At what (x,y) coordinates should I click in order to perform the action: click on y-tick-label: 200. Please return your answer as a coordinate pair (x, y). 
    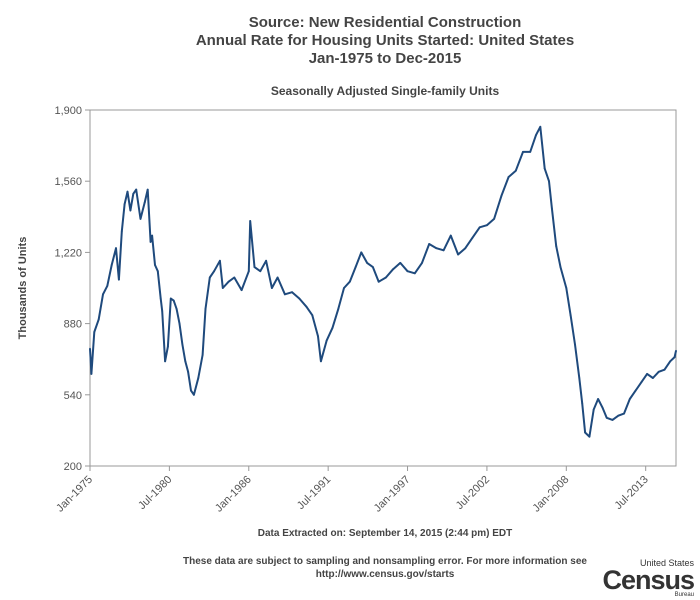
    Looking at the image, I should click on (73, 467).